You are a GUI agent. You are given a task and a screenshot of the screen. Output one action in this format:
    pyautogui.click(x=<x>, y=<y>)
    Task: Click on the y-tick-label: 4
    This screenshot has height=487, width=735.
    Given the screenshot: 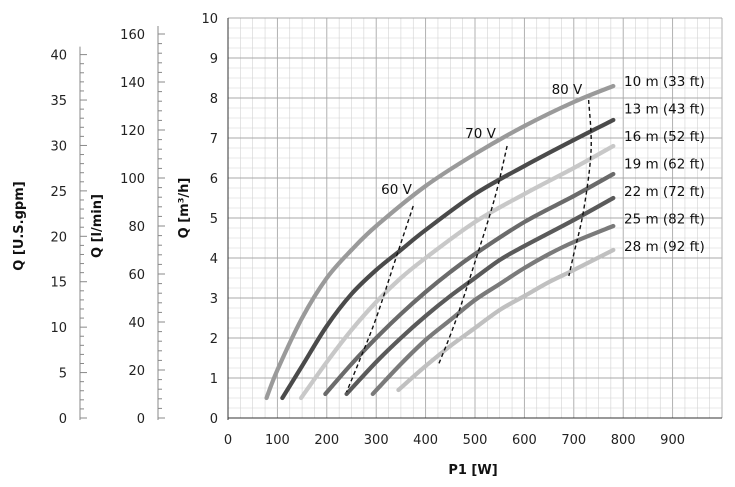 What is the action you would take?
    pyautogui.click(x=214, y=259)
    